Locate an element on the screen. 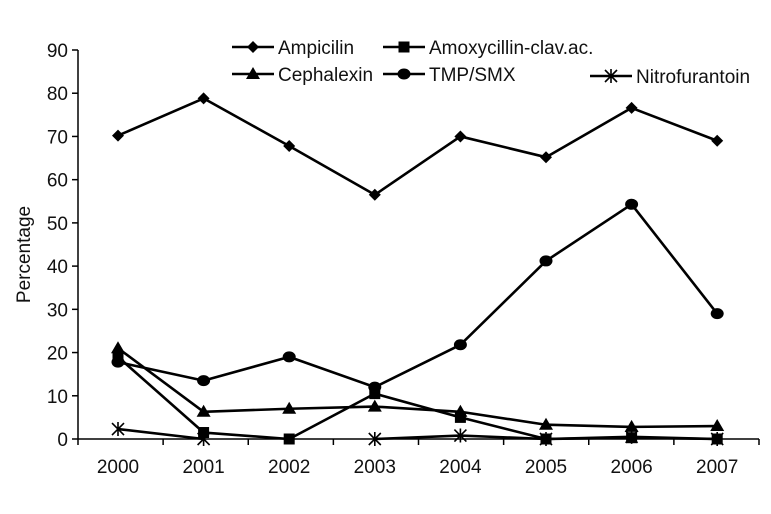 Image resolution: width=771 pixels, height=514 pixels. y-tick-label: 0 is located at coordinates (62, 440).